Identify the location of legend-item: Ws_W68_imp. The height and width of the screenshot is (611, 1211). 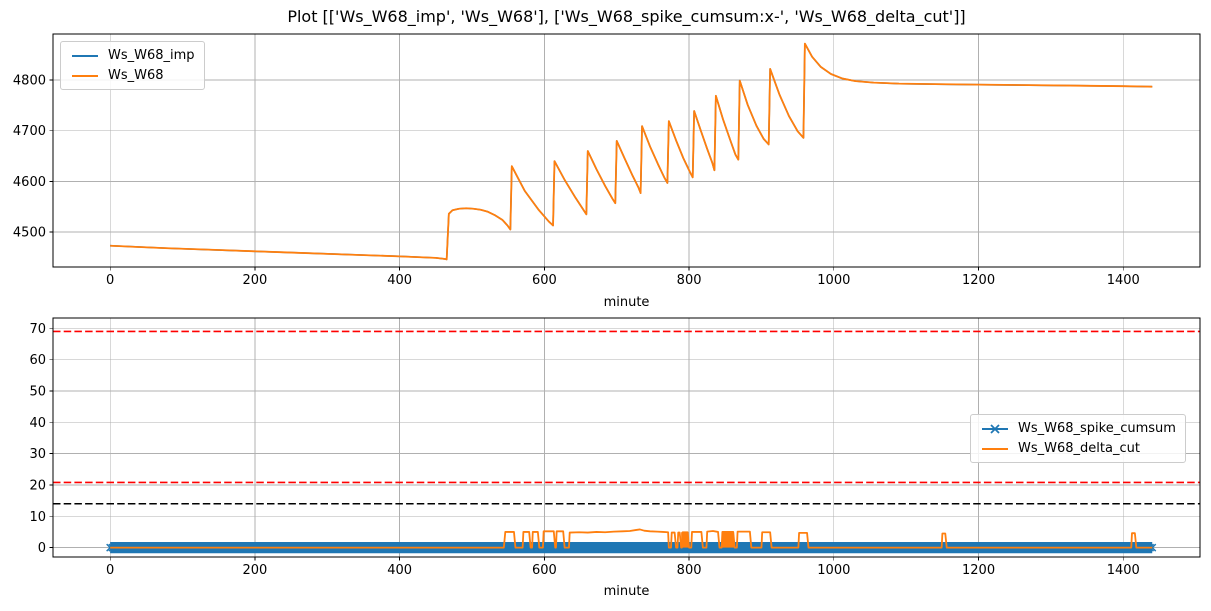
(132, 55).